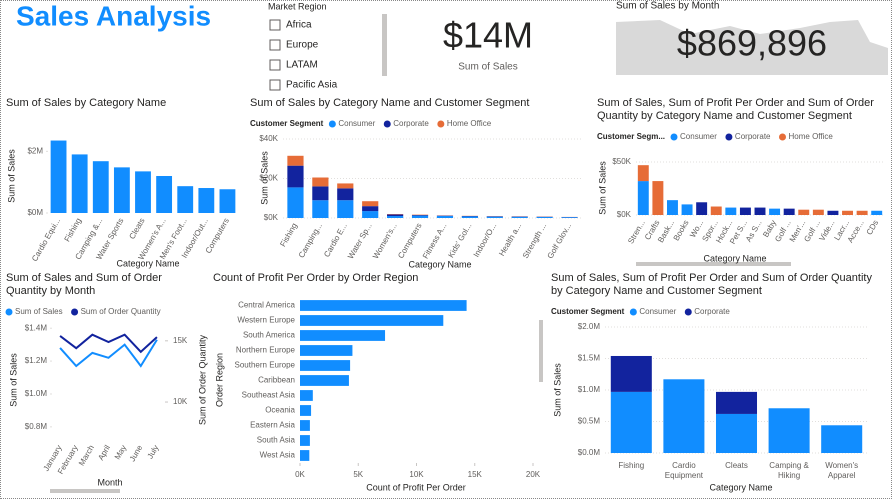 The image size is (892, 499). I want to click on y-tick-label: $2.0M, so click(589, 326).